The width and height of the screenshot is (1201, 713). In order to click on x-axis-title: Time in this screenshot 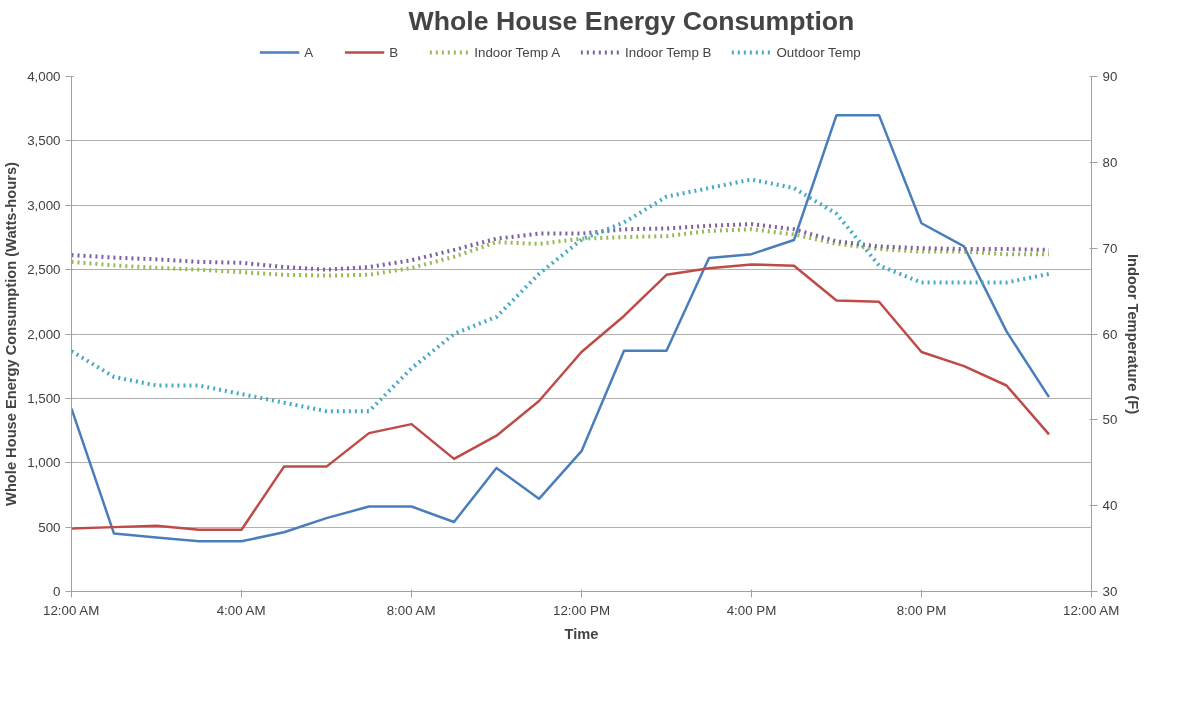, I will do `click(581, 633)`.